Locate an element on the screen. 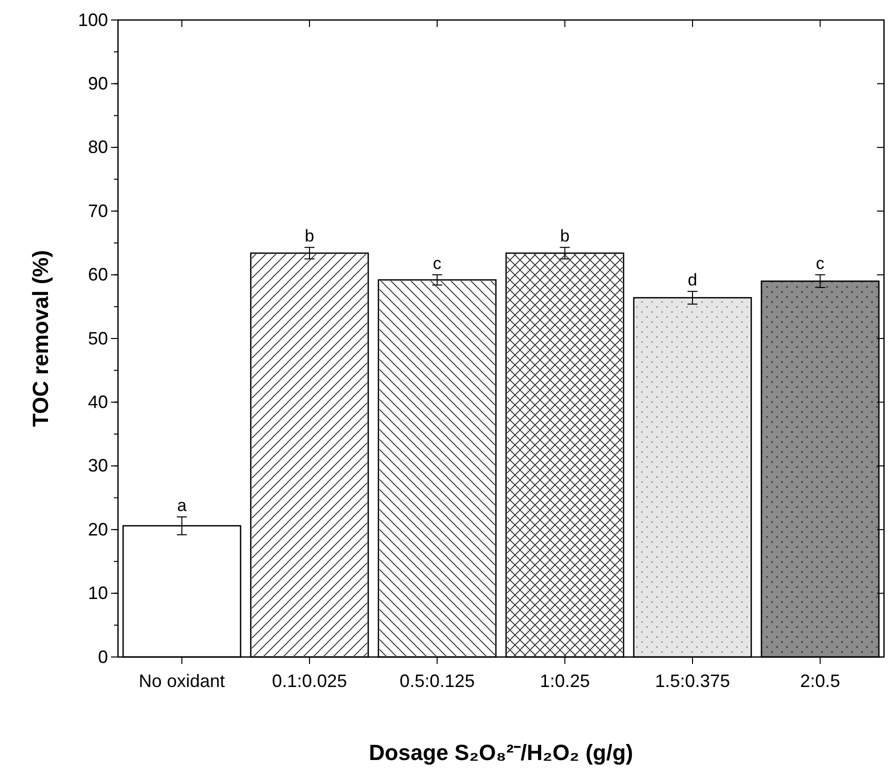 This screenshot has width=894, height=783. x-tick-label: 2:0.5 is located at coordinates (820, 680).